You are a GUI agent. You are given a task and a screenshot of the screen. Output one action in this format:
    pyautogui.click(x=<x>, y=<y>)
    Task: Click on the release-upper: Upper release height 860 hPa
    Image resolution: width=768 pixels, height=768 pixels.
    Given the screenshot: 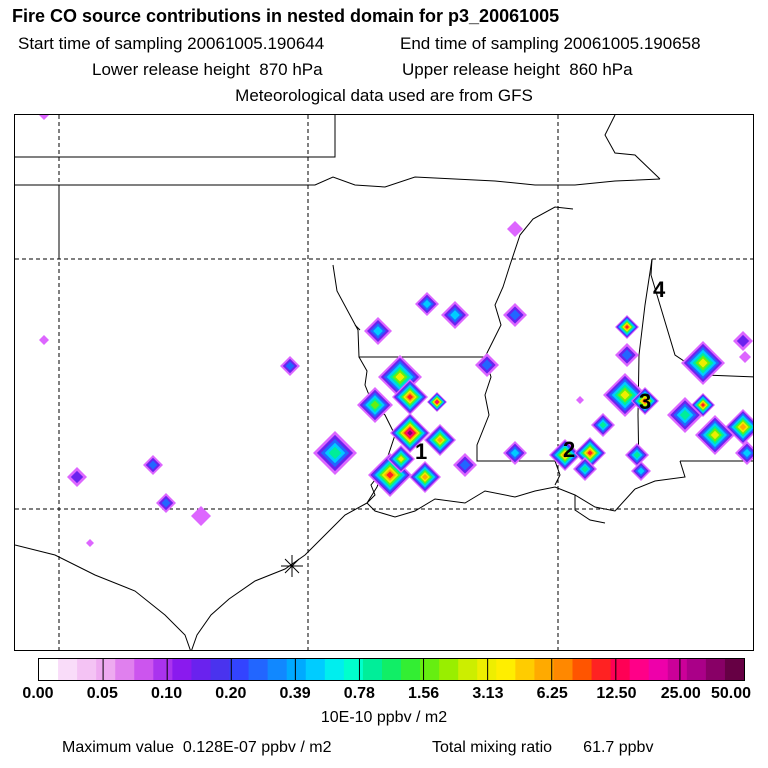 What is the action you would take?
    pyautogui.click(x=517, y=69)
    